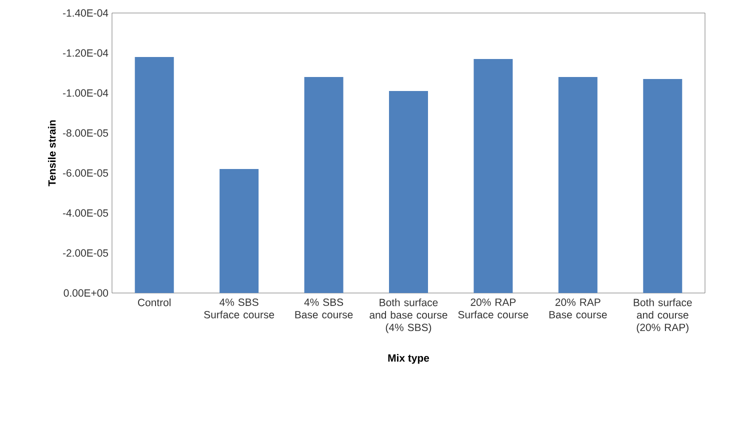  Describe the element at coordinates (85, 13) in the screenshot. I see `y-tick-label: -1.40E-04` at that location.